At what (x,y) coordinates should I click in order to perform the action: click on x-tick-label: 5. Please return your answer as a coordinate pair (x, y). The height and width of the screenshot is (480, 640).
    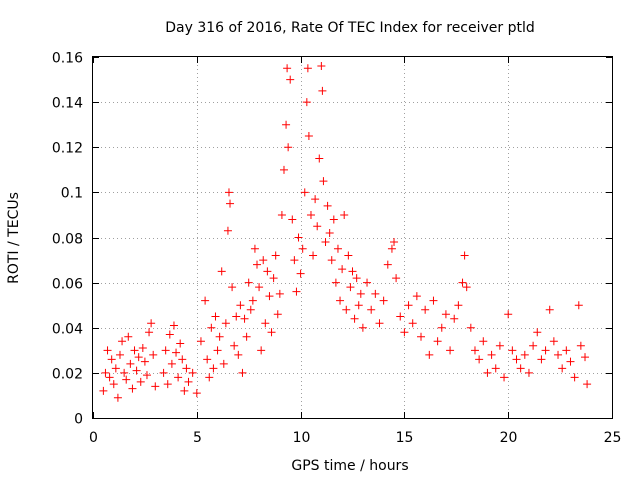
    Looking at the image, I should click on (197, 438).